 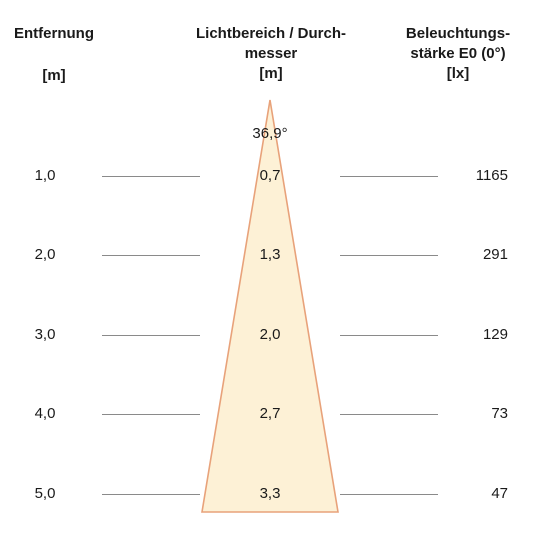 What do you see at coordinates (45, 334) in the screenshot?
I see `distance-value: 3,0` at bounding box center [45, 334].